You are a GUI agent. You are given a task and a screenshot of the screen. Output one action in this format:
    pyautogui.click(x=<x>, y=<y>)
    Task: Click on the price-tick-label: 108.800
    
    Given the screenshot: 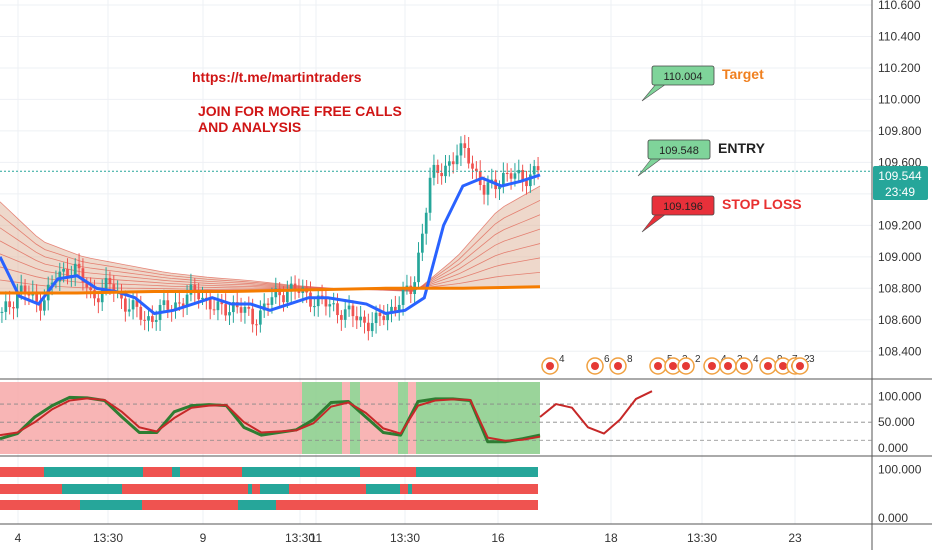 What is the action you would take?
    pyautogui.click(x=900, y=288)
    